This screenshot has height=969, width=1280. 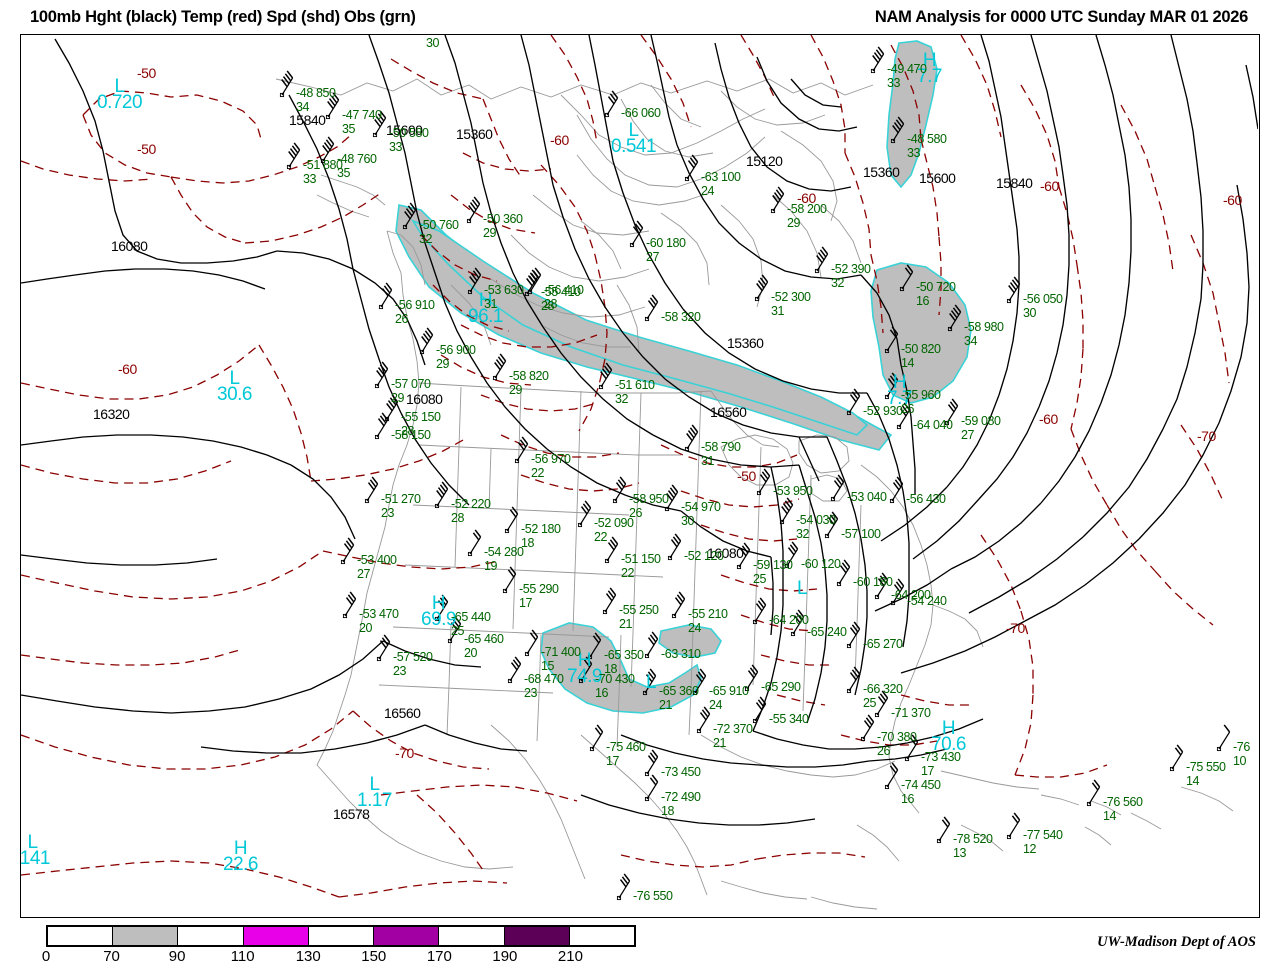 I want to click on height-contour-label: 16320, so click(x=111, y=414).